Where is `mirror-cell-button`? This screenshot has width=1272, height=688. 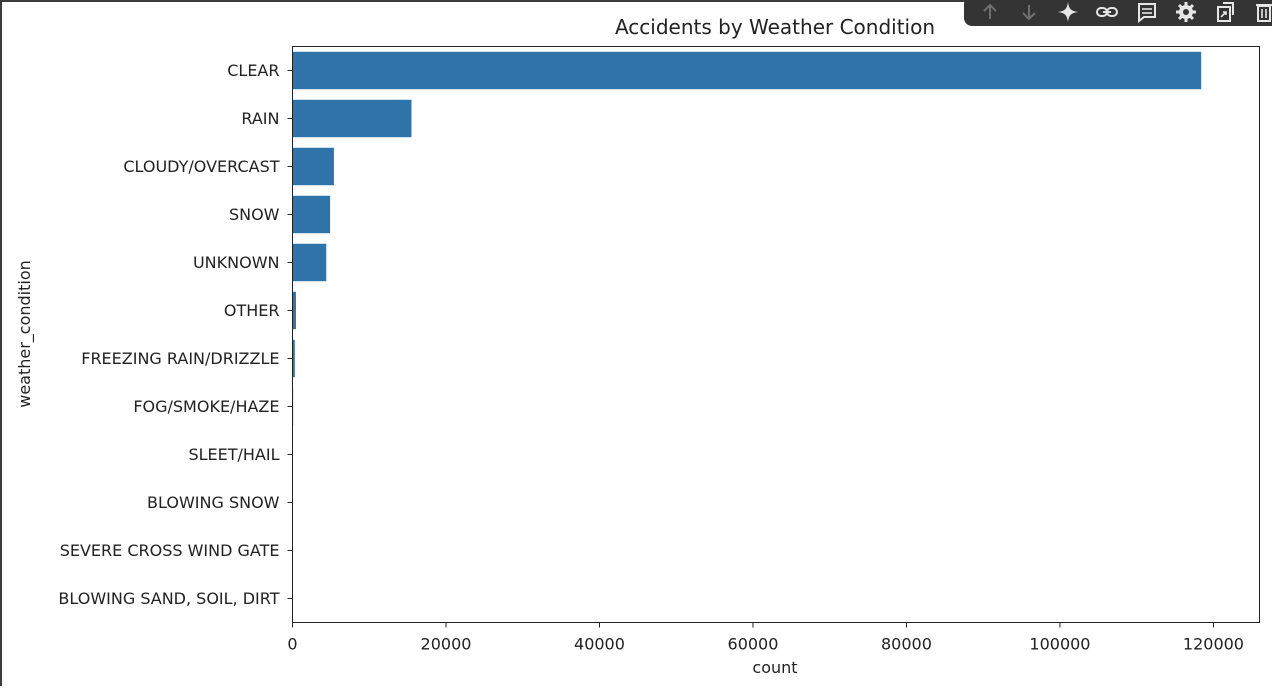 mirror-cell-button is located at coordinates (1225, 12).